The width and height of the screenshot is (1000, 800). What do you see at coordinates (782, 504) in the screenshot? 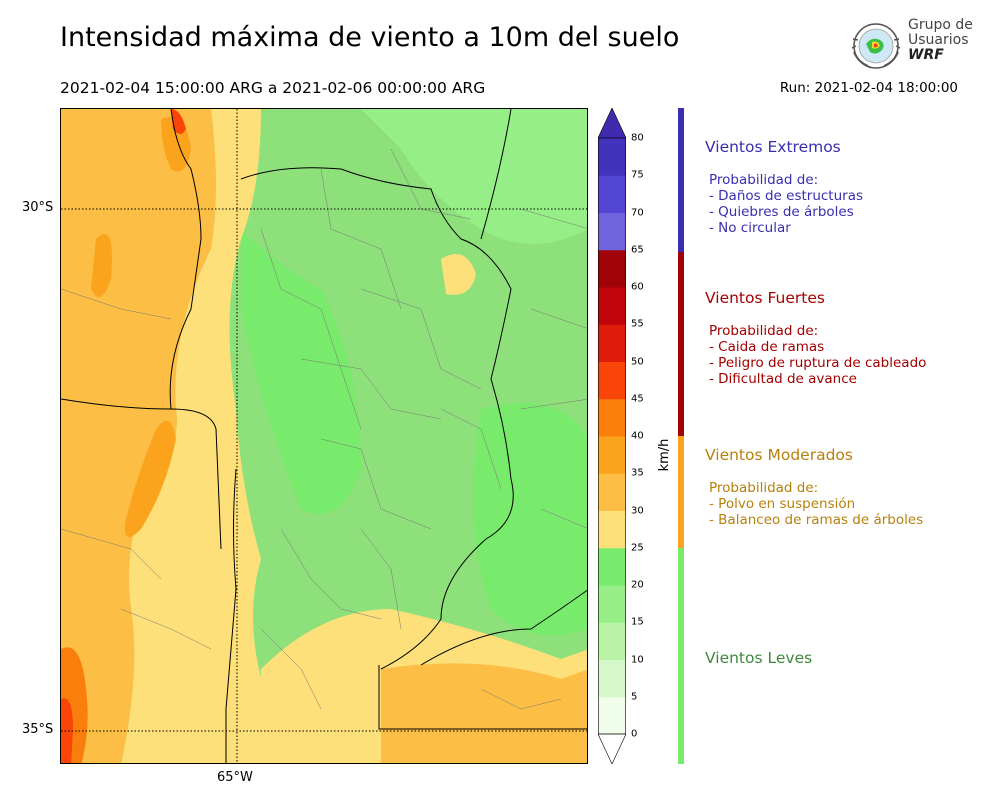
I see `category-line: - Polvo en suspensión` at bounding box center [782, 504].